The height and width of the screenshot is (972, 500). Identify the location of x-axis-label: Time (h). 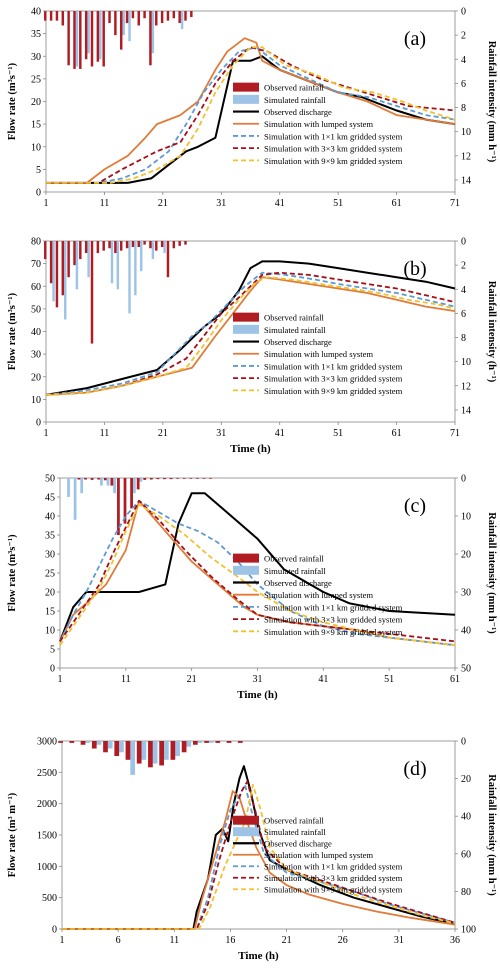
(257, 695).